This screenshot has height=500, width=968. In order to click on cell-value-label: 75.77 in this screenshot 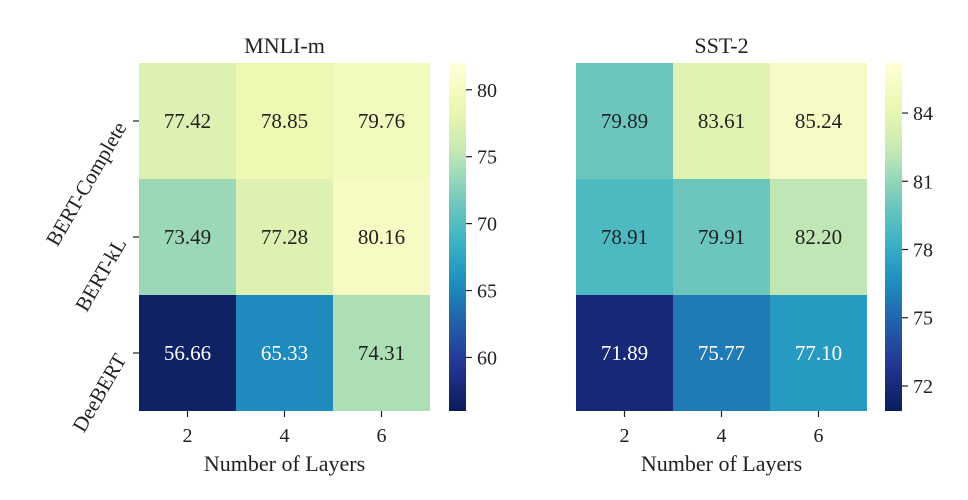, I will do `click(721, 353)`.